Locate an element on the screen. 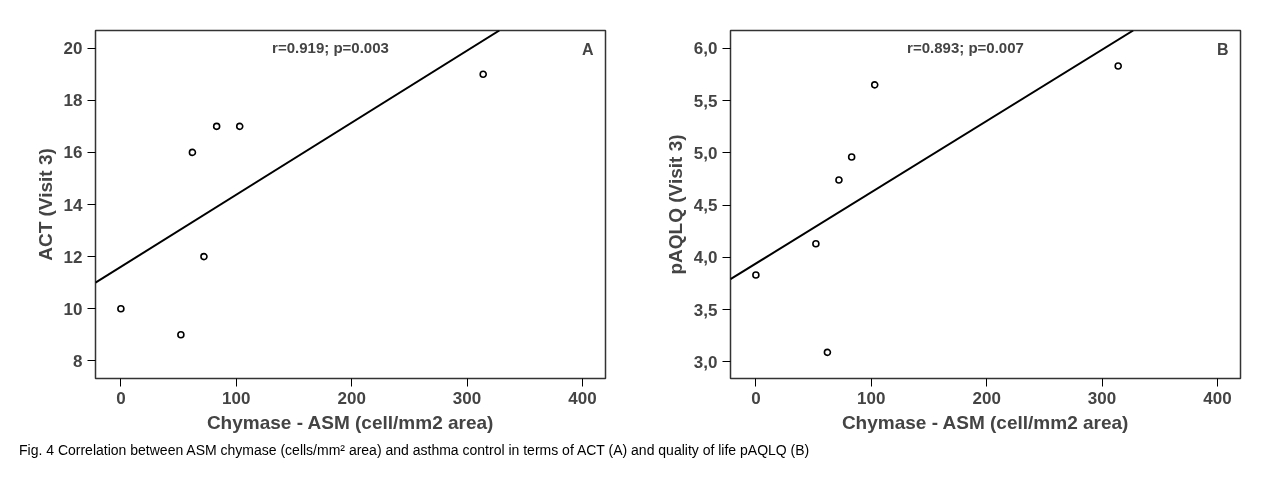  y-tick-label: 8 is located at coordinates (78, 361).